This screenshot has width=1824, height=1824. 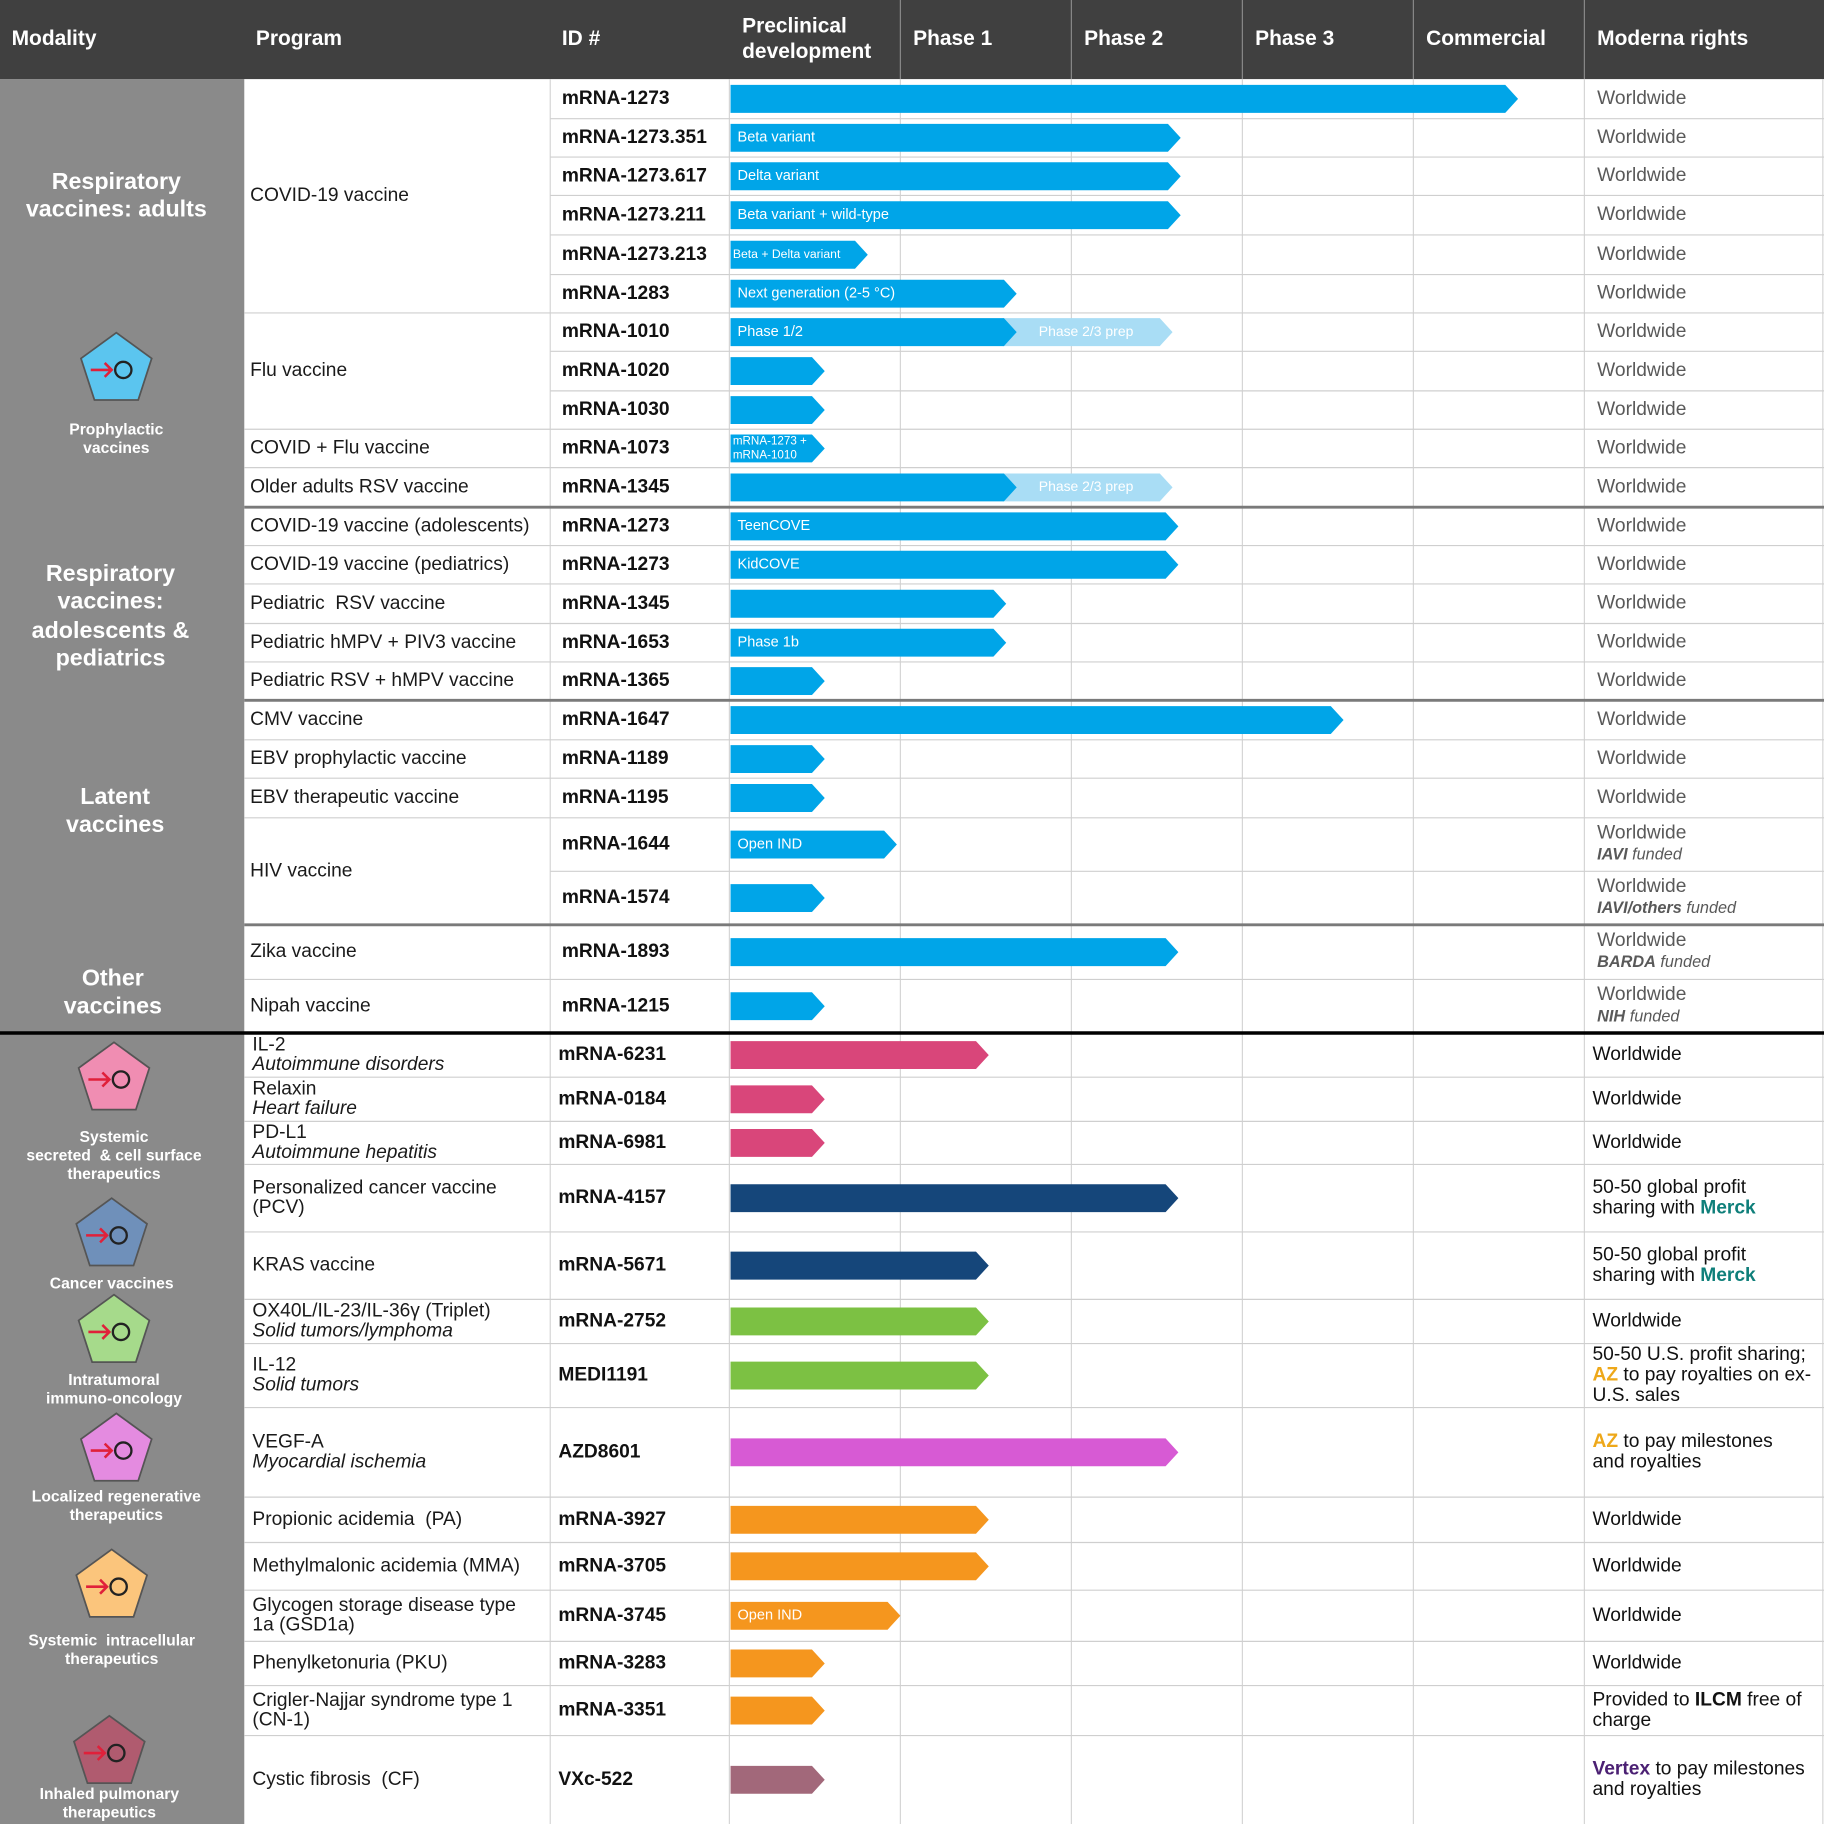 What do you see at coordinates (765, 454) in the screenshot?
I see `bar-label: mRNA-1010` at bounding box center [765, 454].